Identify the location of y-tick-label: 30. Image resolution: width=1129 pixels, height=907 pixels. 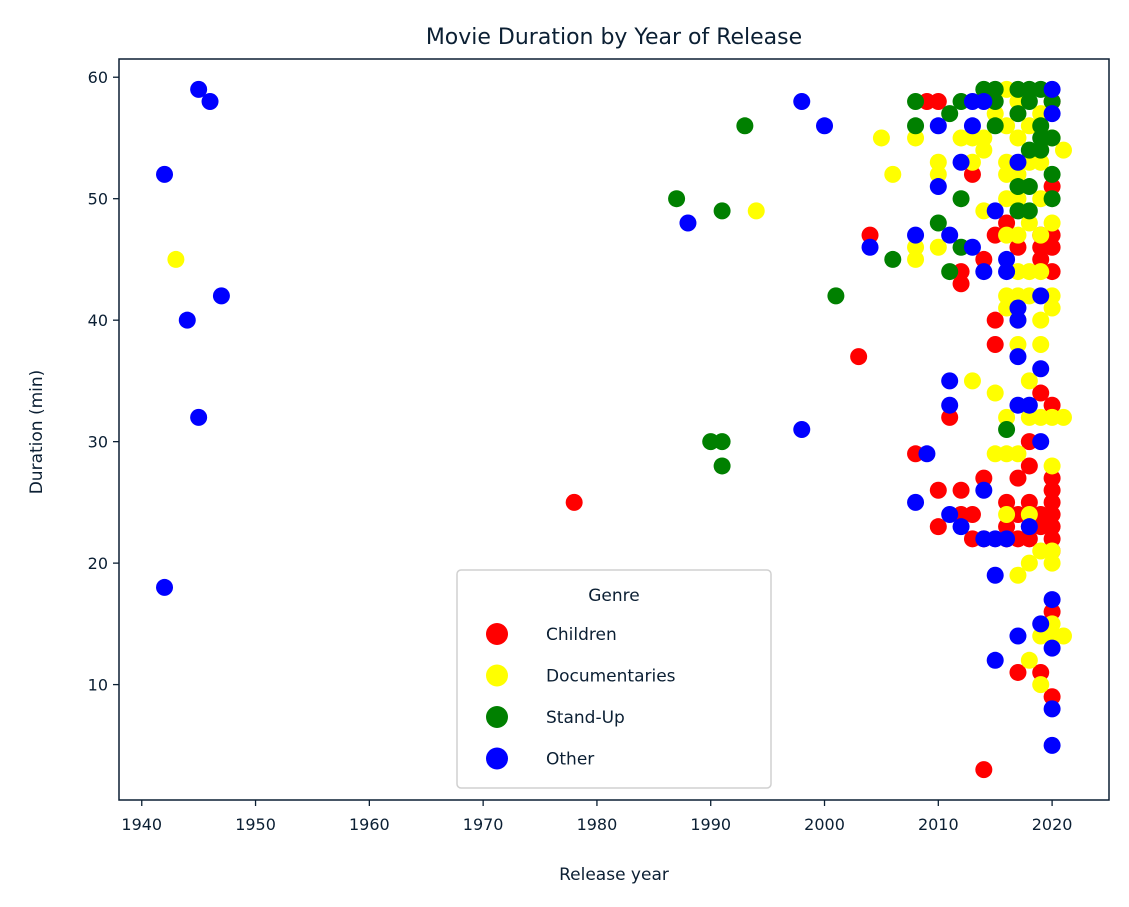
(98, 442).